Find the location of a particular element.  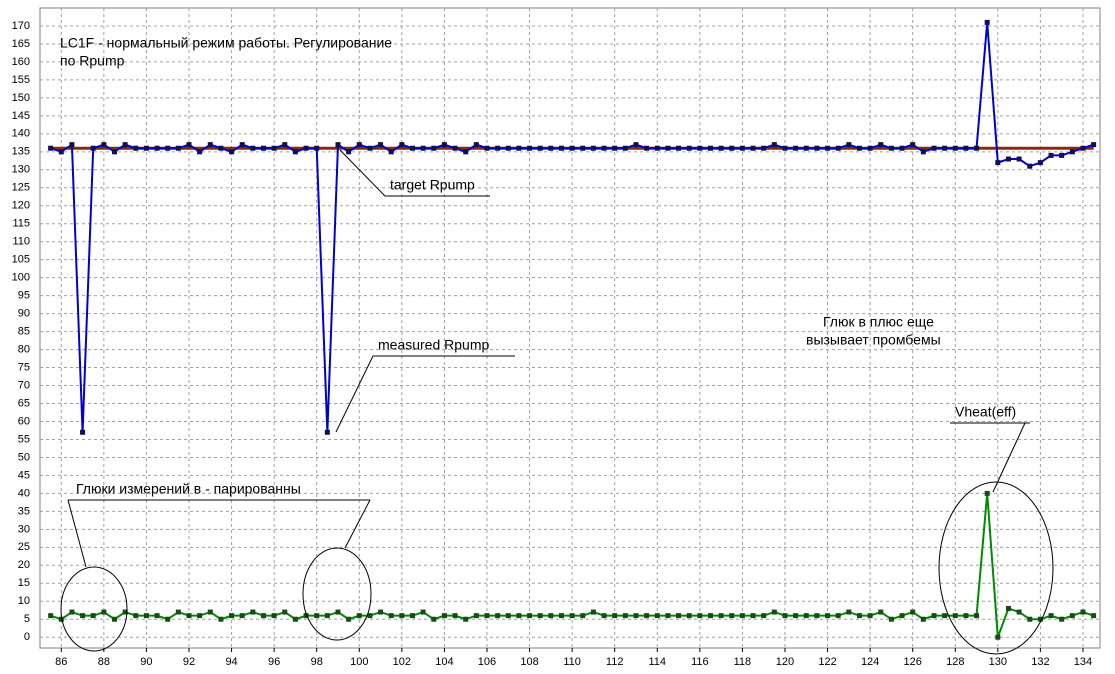

y-tick-label: 120 is located at coordinates (21, 206).